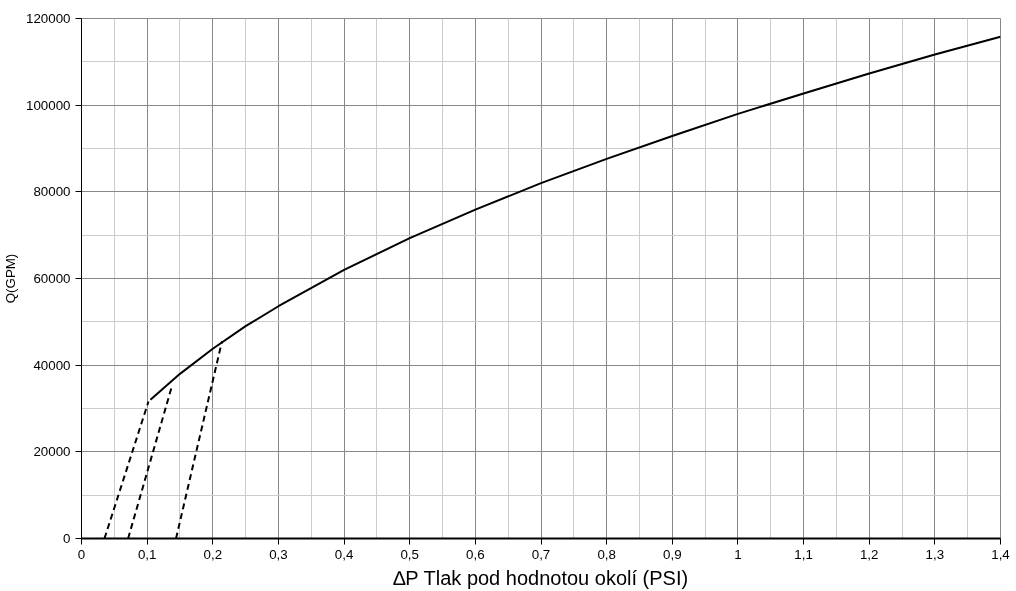 This screenshot has width=1016, height=591. What do you see at coordinates (52, 278) in the screenshot?
I see `y-tick-label: 60000` at bounding box center [52, 278].